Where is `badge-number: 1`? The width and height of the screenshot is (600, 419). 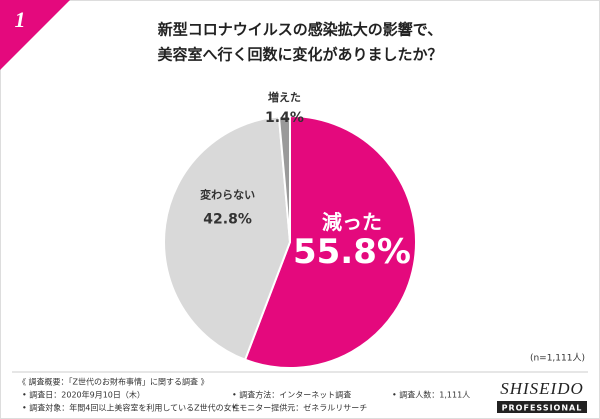 badge-number: 1 is located at coordinates (20, 19).